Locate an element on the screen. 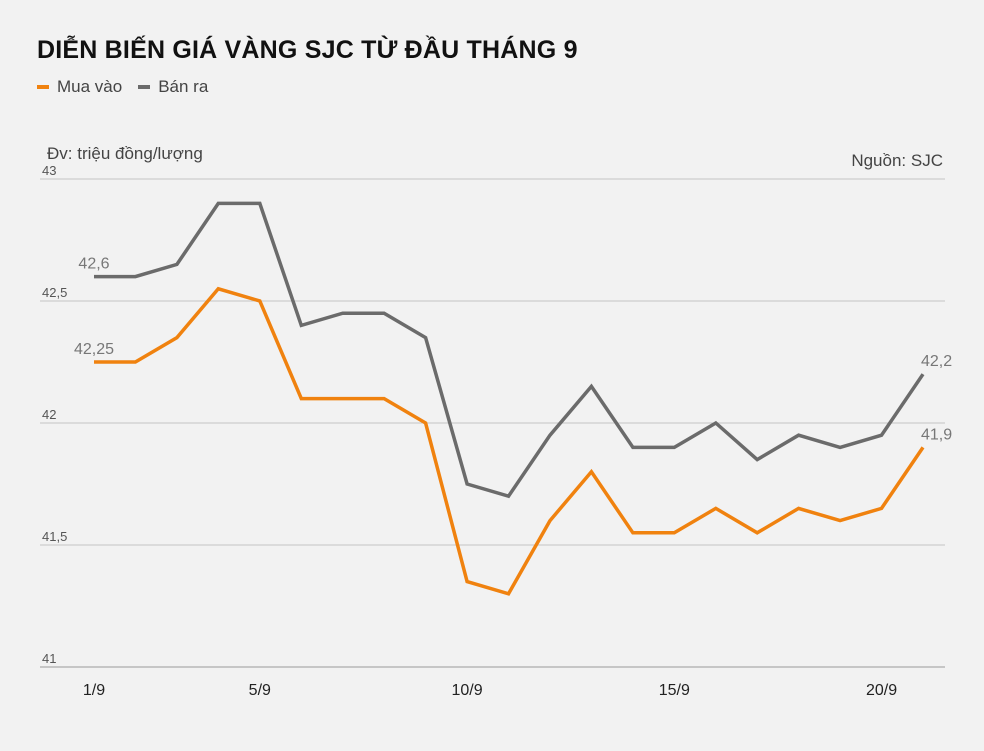  y-tick-label: 41,5 is located at coordinates (54, 536).